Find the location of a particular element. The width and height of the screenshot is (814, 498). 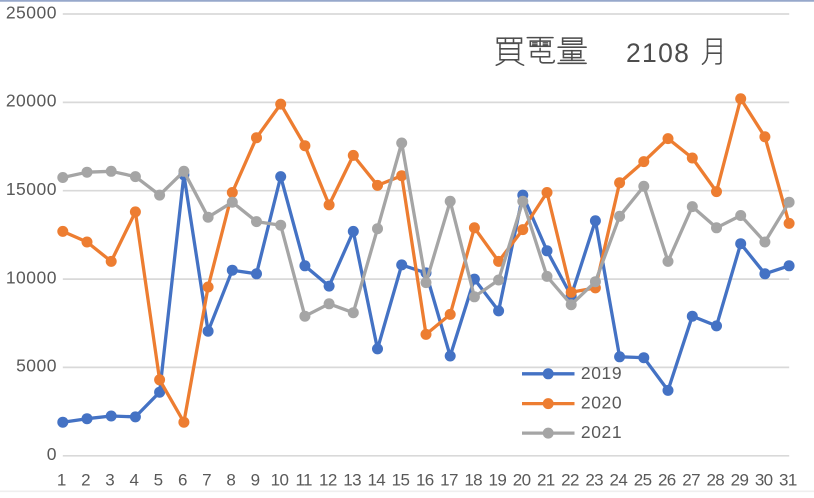

svg-text: 10 is located at coordinates (280, 480).